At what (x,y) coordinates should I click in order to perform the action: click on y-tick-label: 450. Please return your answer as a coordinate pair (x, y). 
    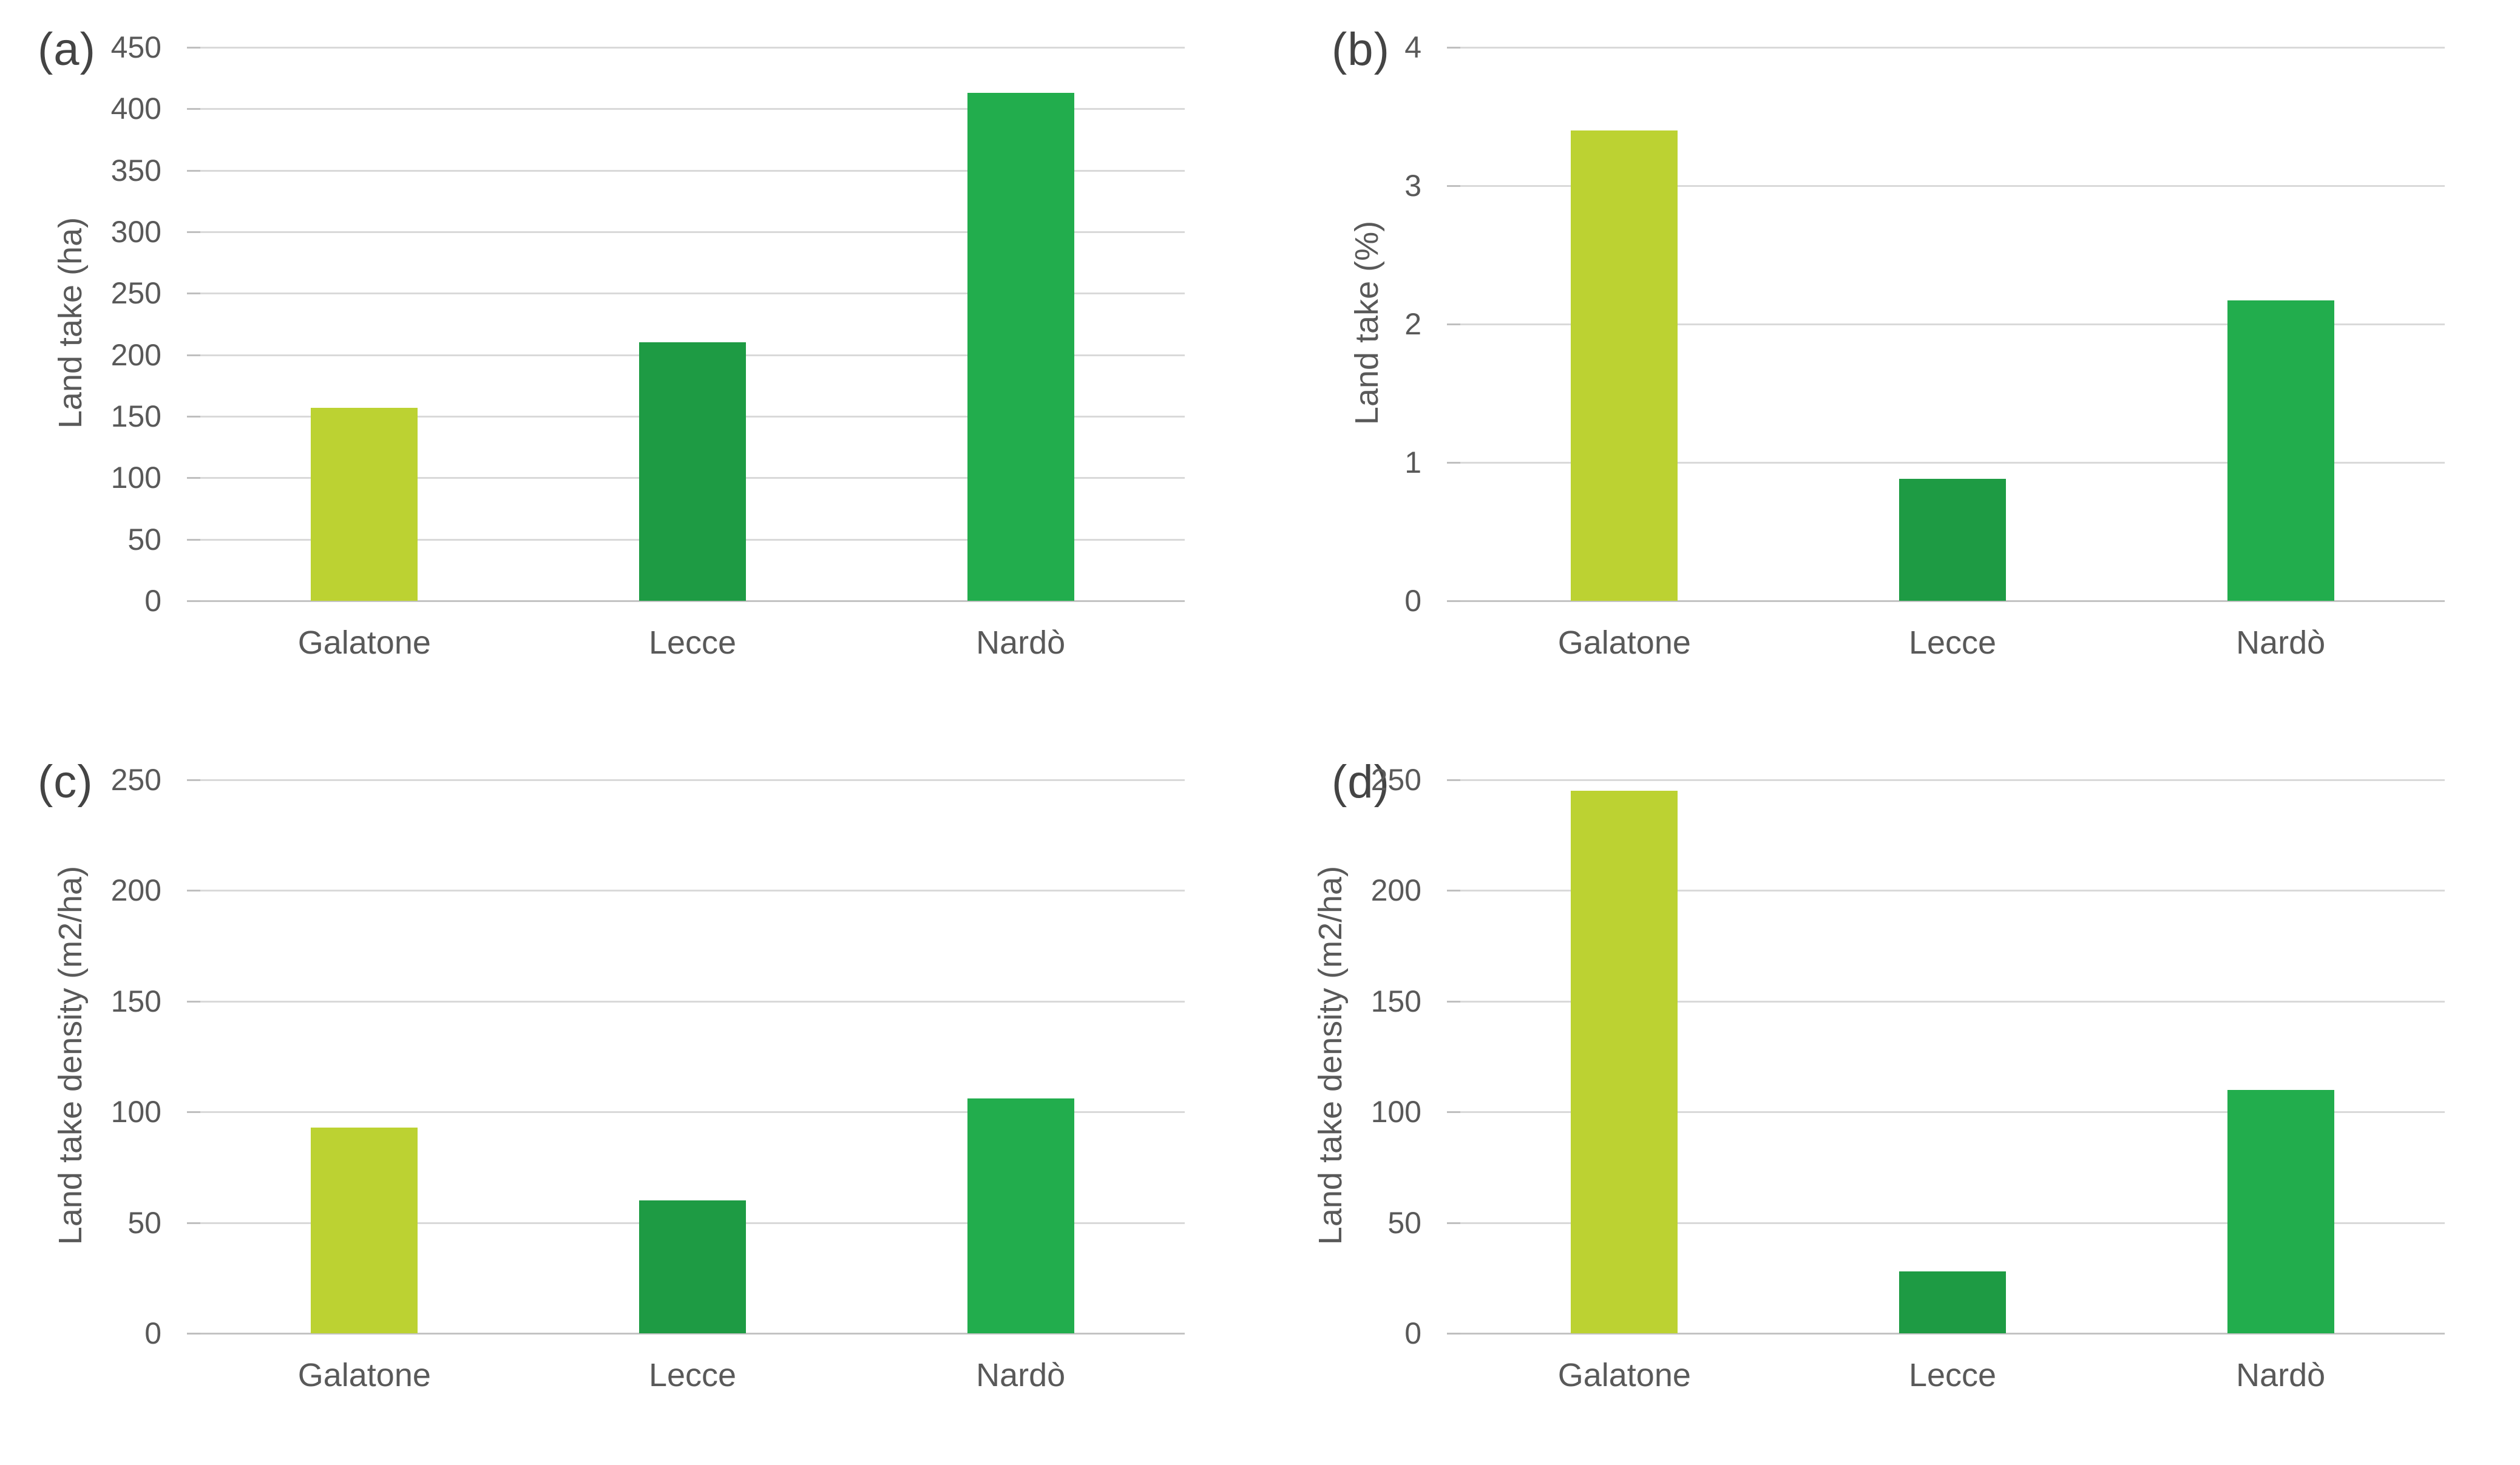
    Looking at the image, I should click on (135, 47).